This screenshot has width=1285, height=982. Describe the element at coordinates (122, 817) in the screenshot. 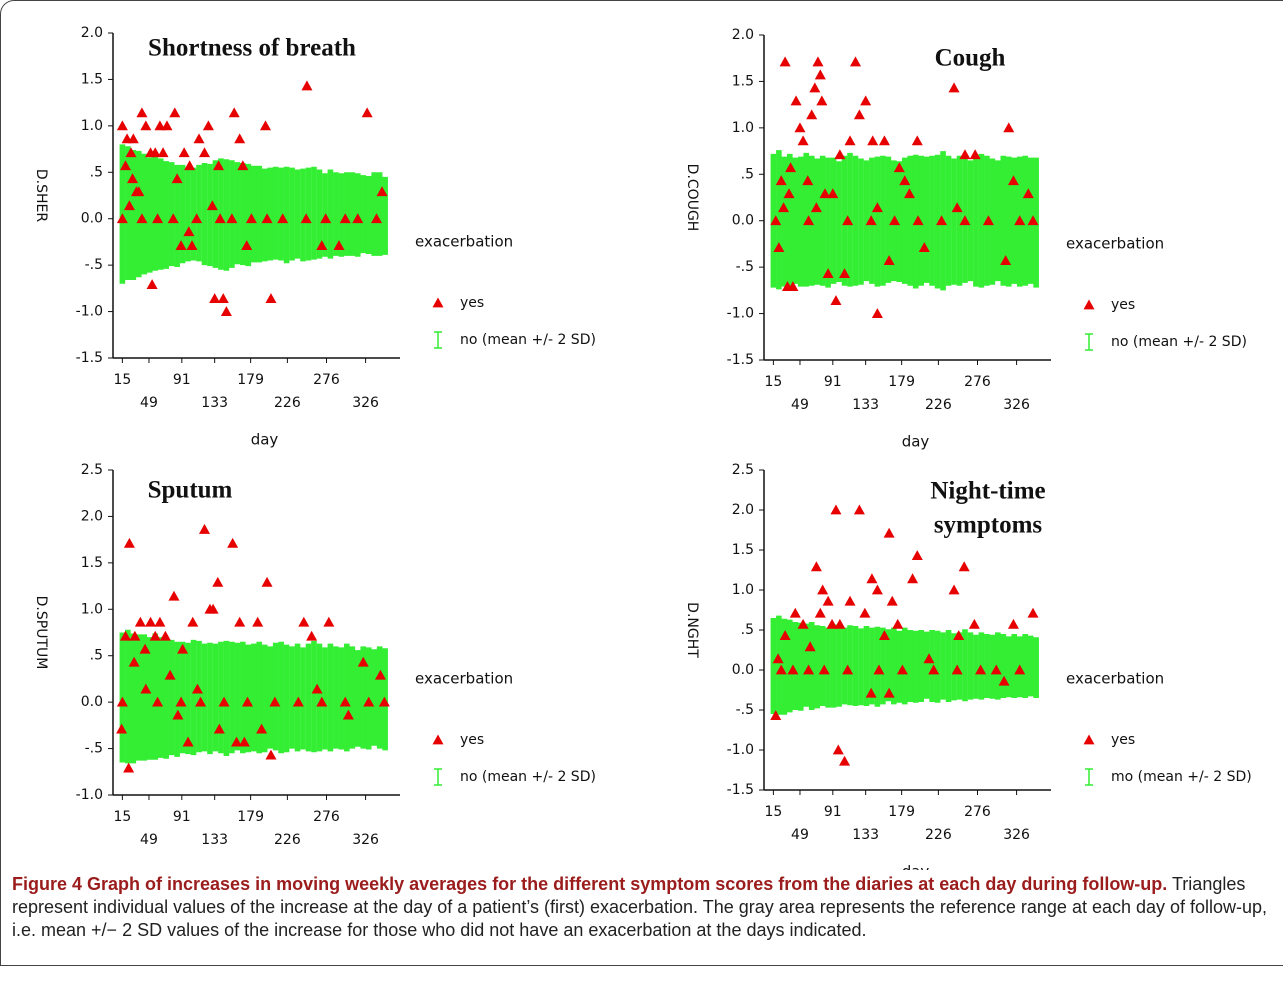

I see `x-tick-label: 15` at that location.